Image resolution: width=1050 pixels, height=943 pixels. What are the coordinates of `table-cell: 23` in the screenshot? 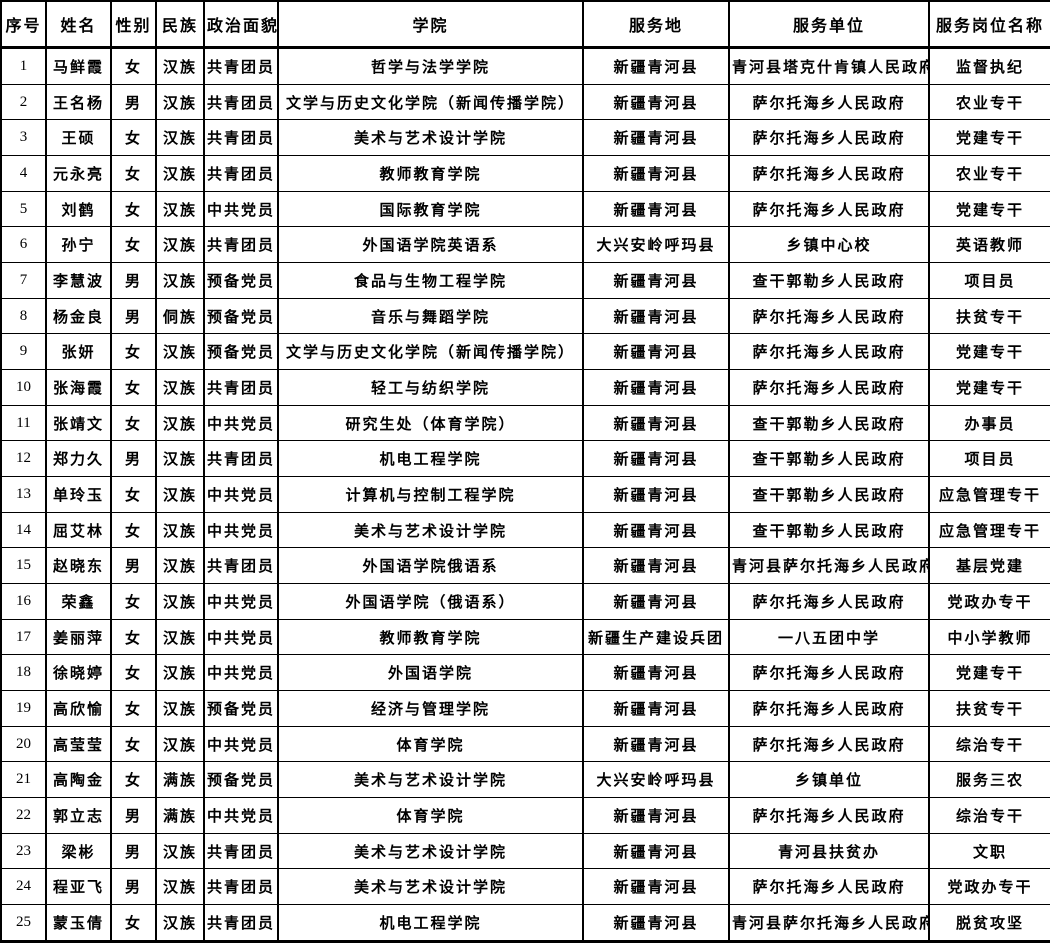 It's located at (23, 851).